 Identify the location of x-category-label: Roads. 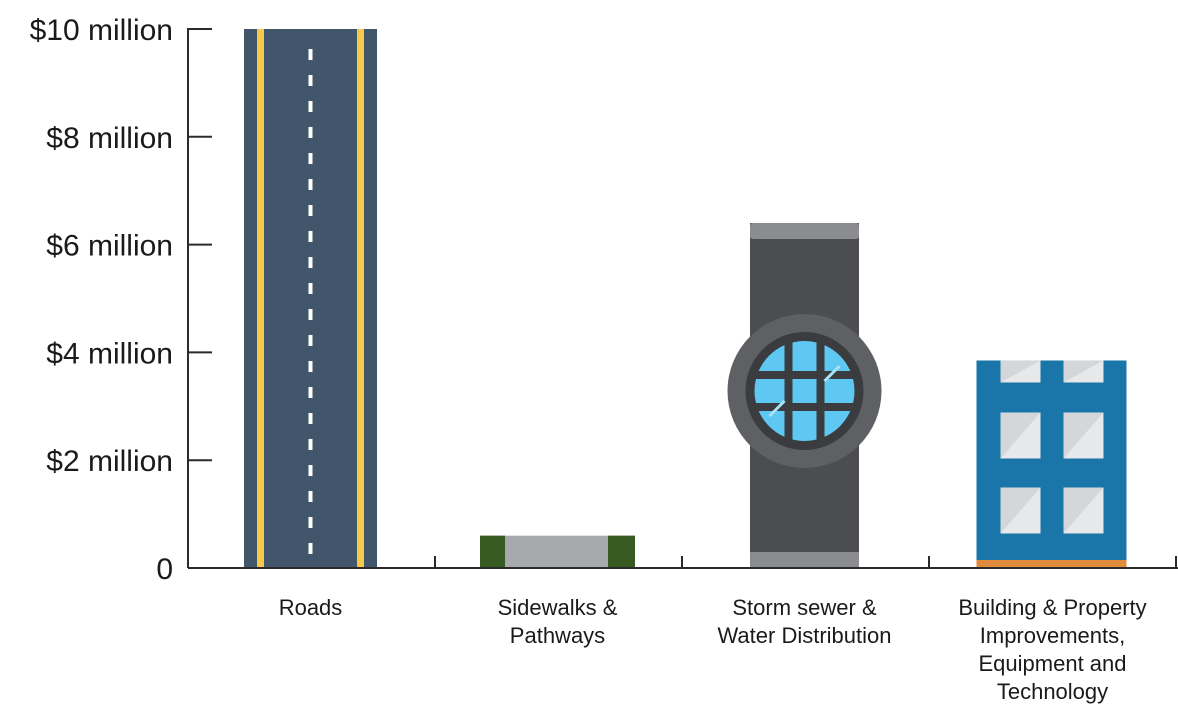
(311, 607).